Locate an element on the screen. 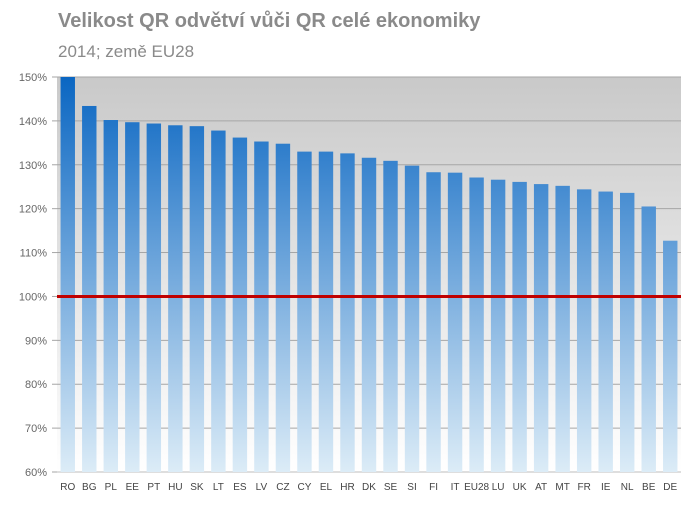 The image size is (697, 512). bar-de is located at coordinates (670, 356).